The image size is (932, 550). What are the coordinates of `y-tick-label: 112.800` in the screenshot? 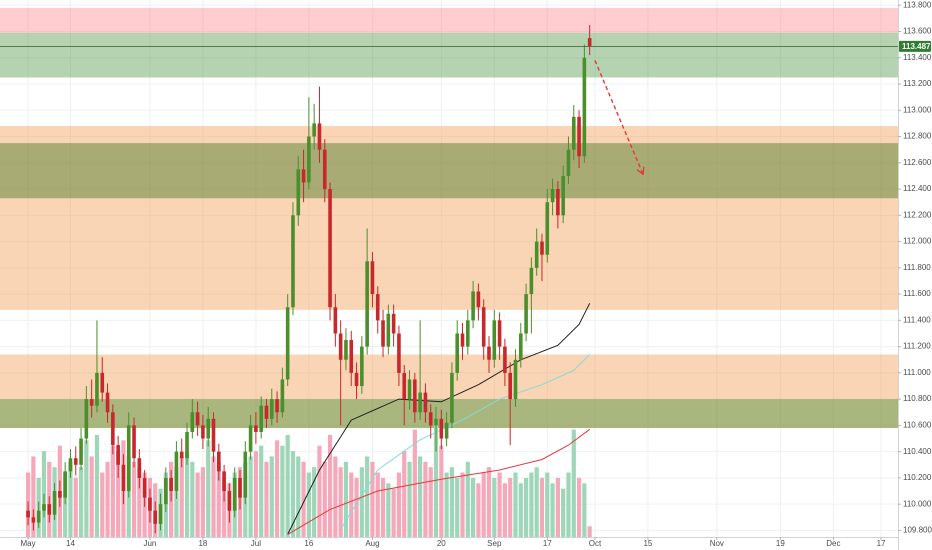 It's located at (917, 136).